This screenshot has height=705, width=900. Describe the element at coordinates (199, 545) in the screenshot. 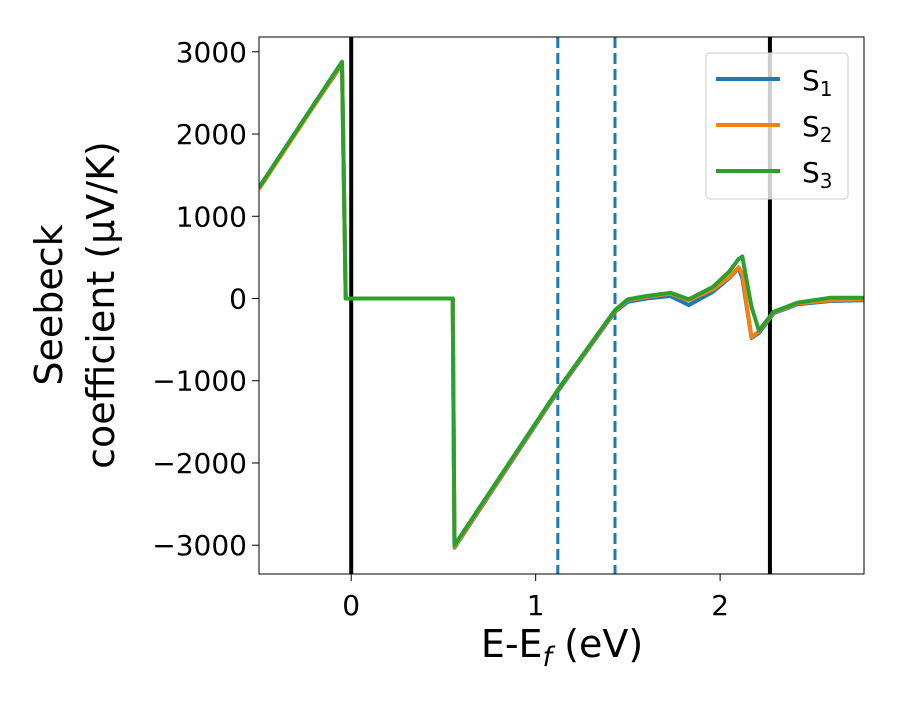

I see `y-tick-label: −3000` at that location.